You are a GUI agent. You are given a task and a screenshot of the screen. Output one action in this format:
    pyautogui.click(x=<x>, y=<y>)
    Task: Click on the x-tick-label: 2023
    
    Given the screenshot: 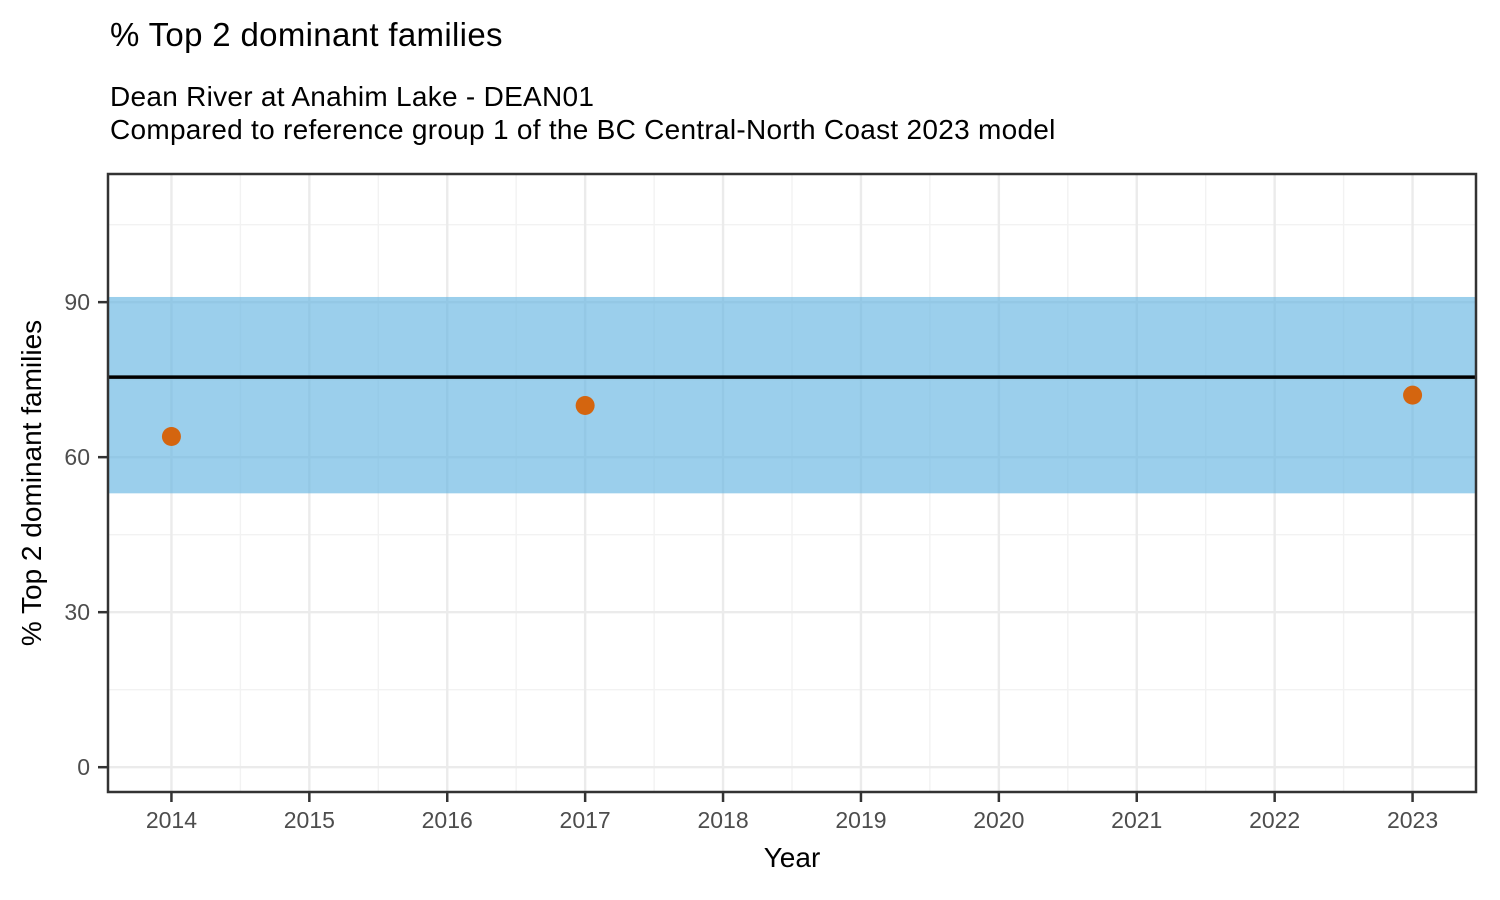 What is the action you would take?
    pyautogui.click(x=1412, y=820)
    